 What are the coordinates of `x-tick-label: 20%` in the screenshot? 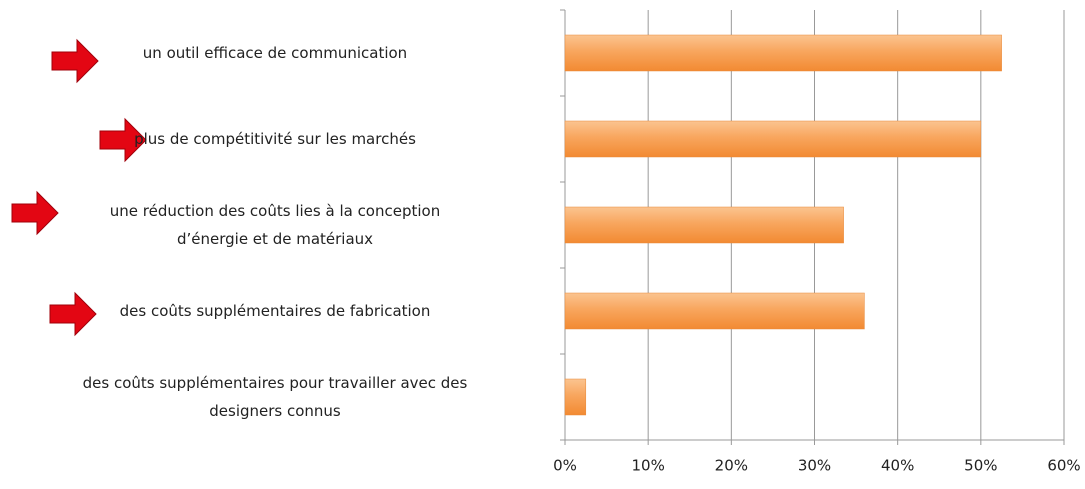 It's located at (731, 466).